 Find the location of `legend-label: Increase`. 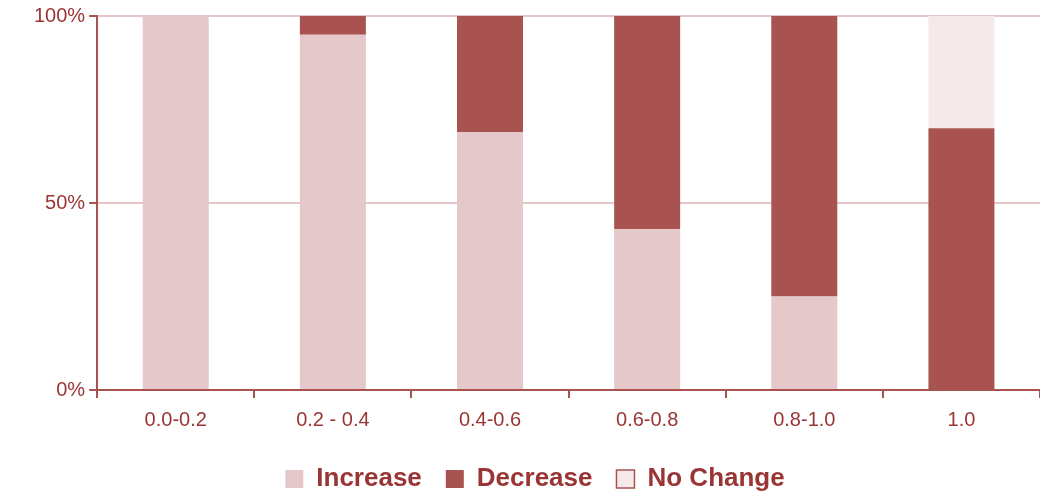

legend-label: Increase is located at coordinates (369, 477).